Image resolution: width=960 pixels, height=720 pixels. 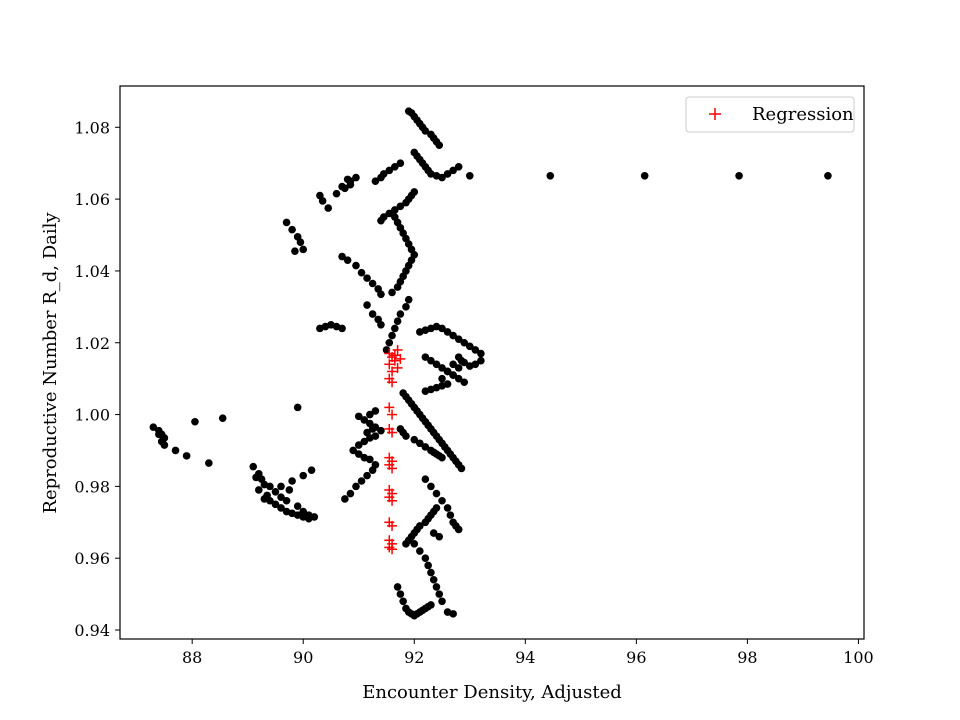 I want to click on y-tick-label: 0.98, so click(x=92, y=486).